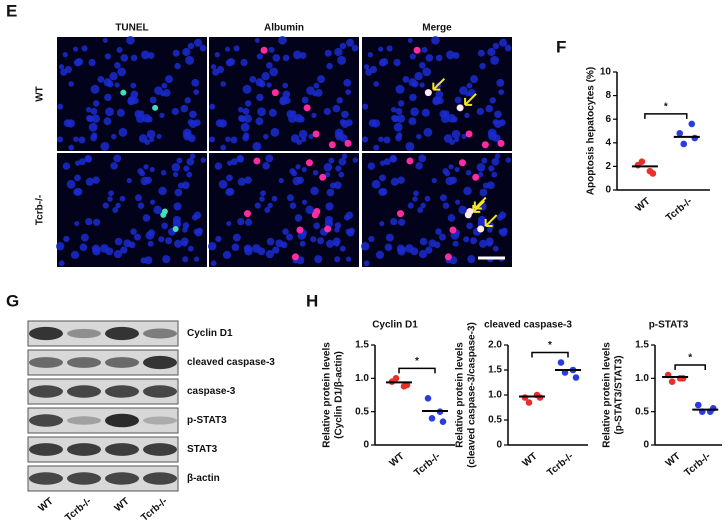 This screenshot has height=523, width=728. I want to click on chart-title: Cyclin D1, so click(395, 325).